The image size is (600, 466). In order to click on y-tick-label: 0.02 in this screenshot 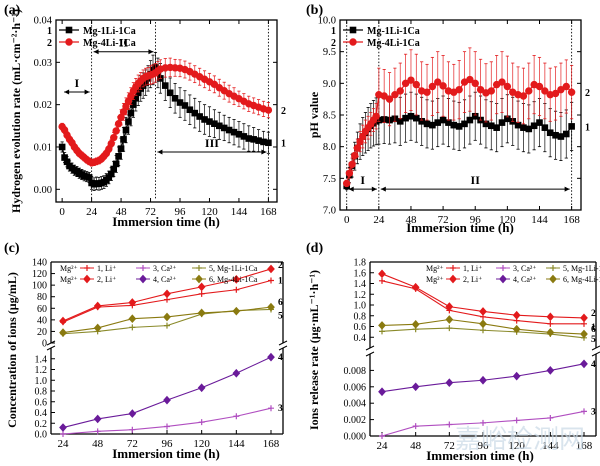, I will do `click(43, 105)`.